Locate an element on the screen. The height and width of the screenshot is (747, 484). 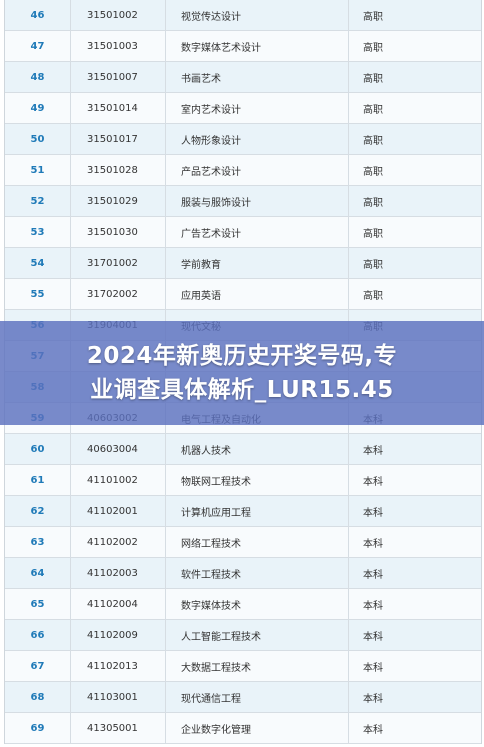
major-name: 软件工程技术 is located at coordinates (257, 573).